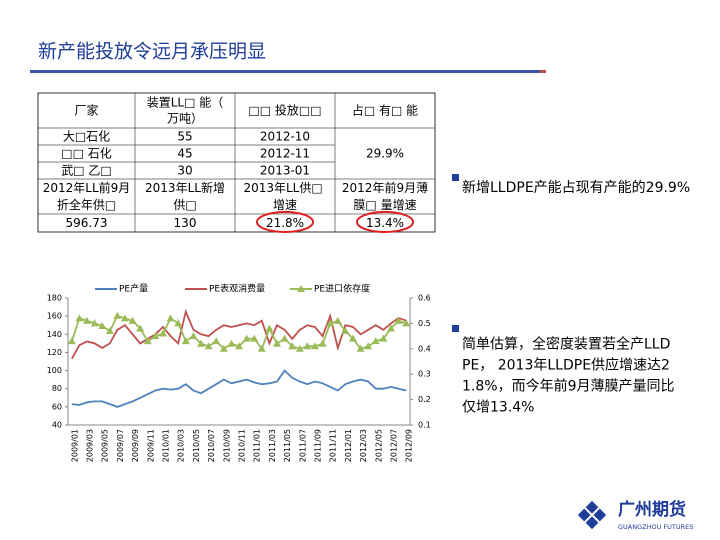  Describe the element at coordinates (287, 445) in the screenshot. I see `x-tick-label: 2011/05` at that location.